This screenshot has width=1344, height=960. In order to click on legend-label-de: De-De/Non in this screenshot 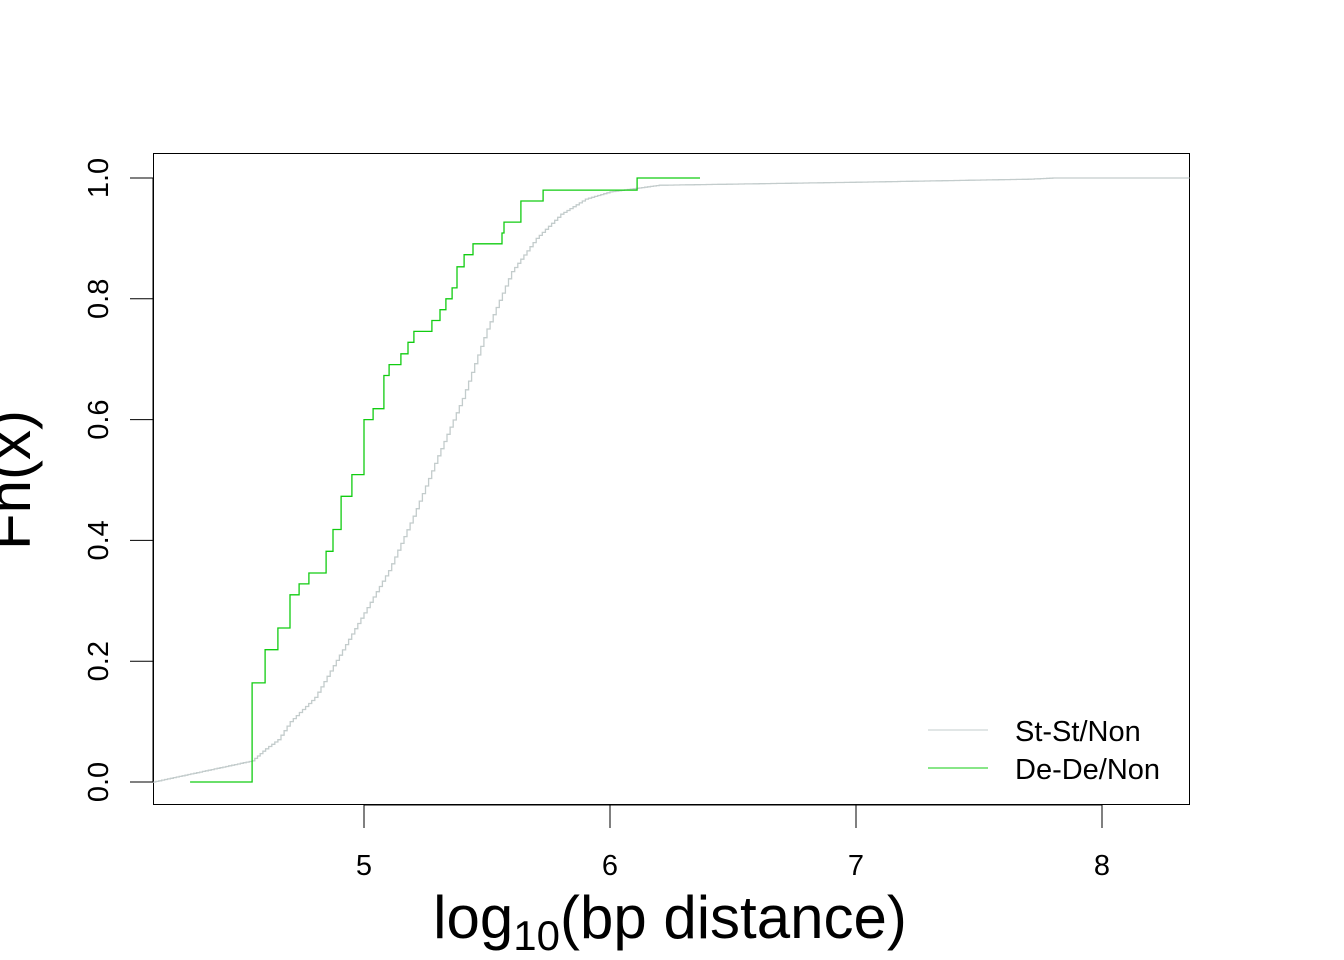, I will do `click(1087, 770)`.